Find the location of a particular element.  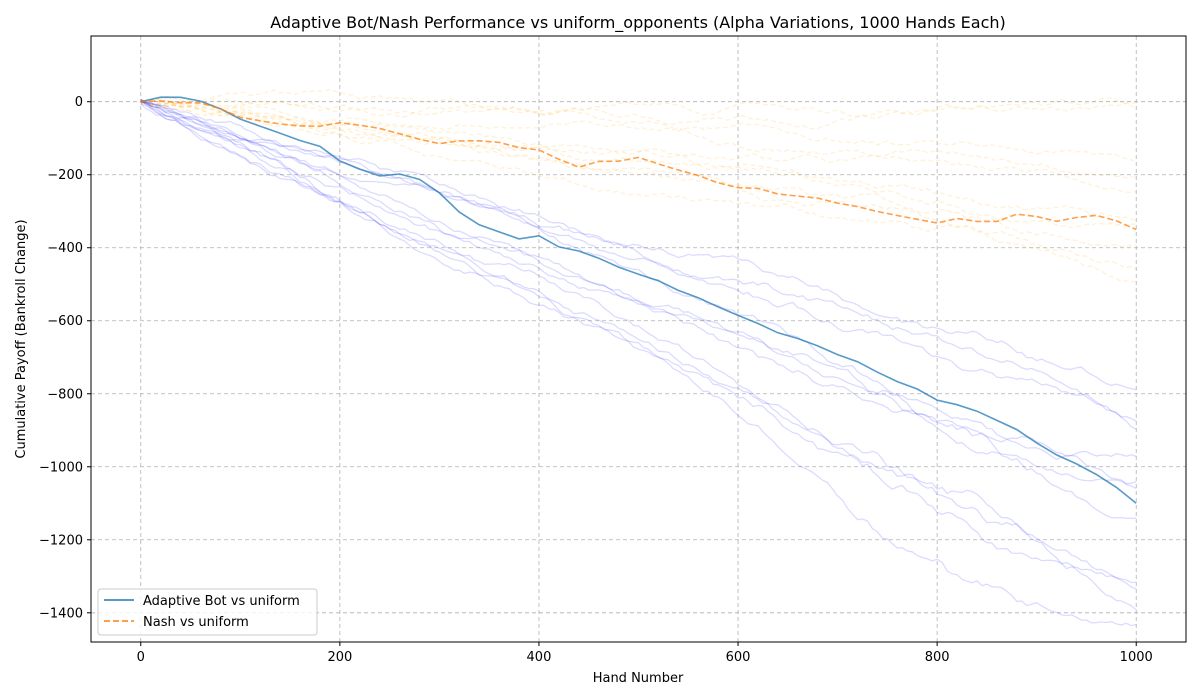

y-tick-label: 0 is located at coordinates (79, 102).